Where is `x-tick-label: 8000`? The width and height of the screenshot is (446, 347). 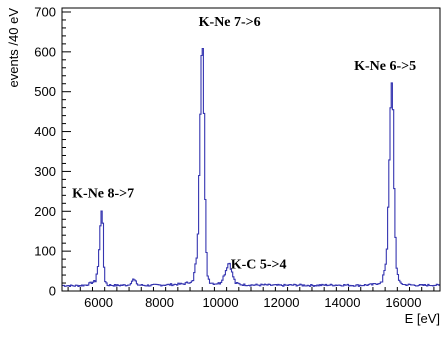
x-tick-label: 8000 is located at coordinates (159, 302).